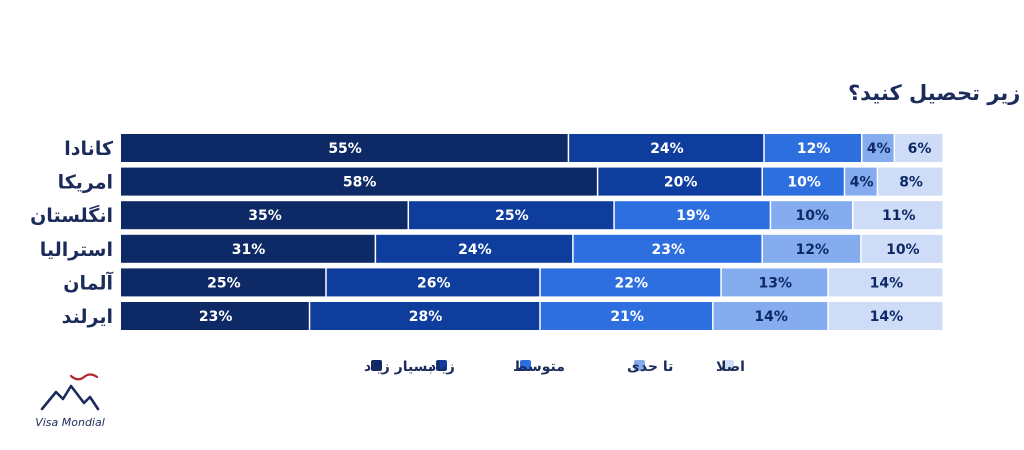 This screenshot has height=450, width=1024. What do you see at coordinates (72, 233) in the screenshot?
I see `category-labels: کانادا امریکا انگلستان استرالیا آلمان ایرلند` at bounding box center [72, 233].